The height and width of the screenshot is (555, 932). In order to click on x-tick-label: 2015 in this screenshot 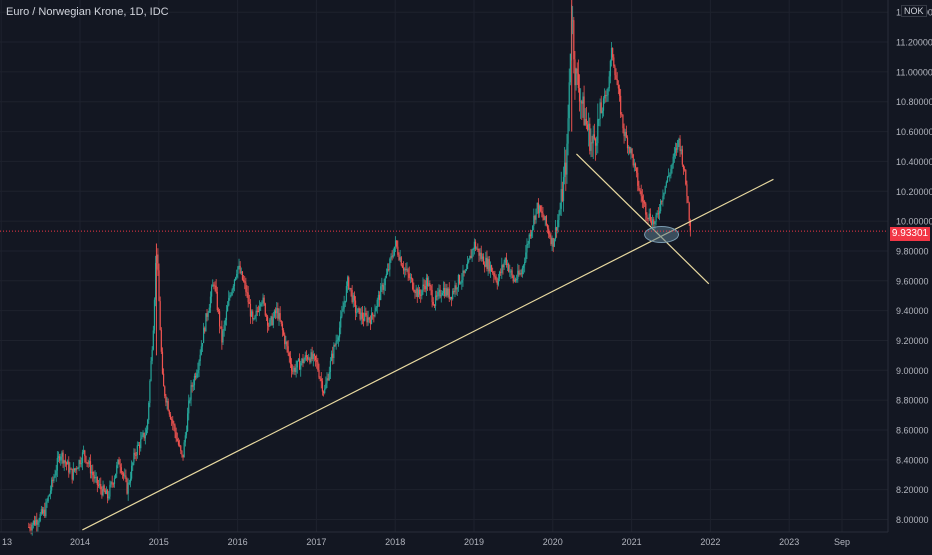, I will do `click(159, 542)`.